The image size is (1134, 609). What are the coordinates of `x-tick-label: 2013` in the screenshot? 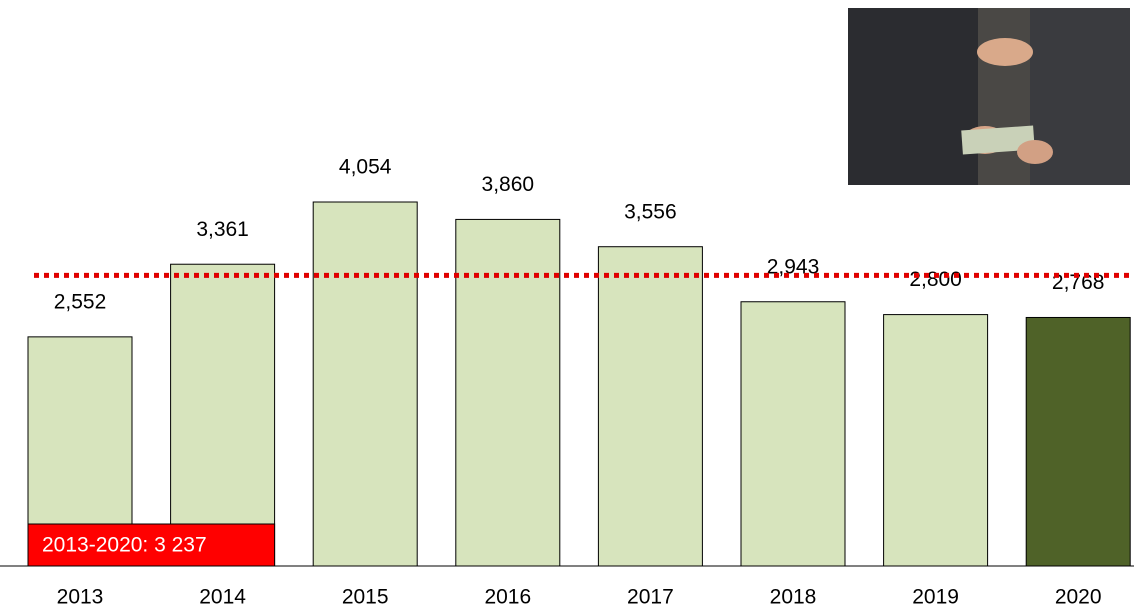 It's located at (80, 597).